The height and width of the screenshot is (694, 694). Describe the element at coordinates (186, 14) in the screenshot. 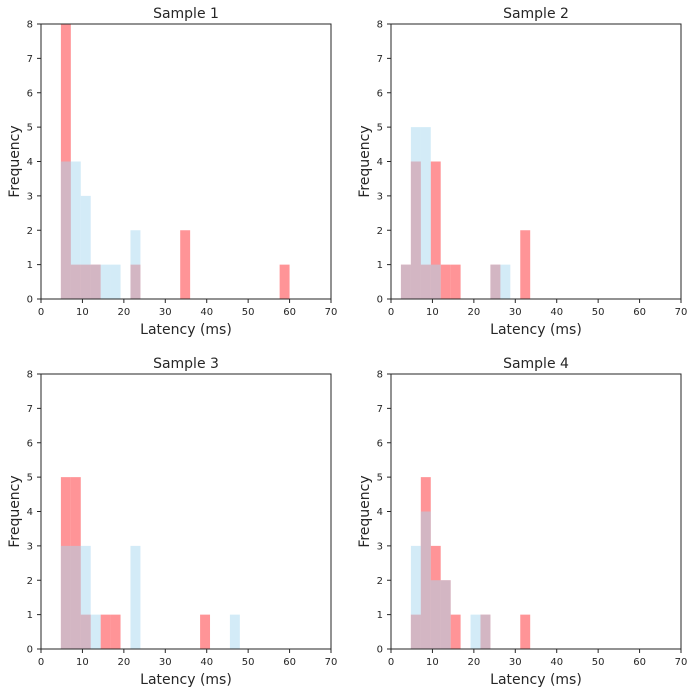

I see `subplot-title: Sample 1` at that location.